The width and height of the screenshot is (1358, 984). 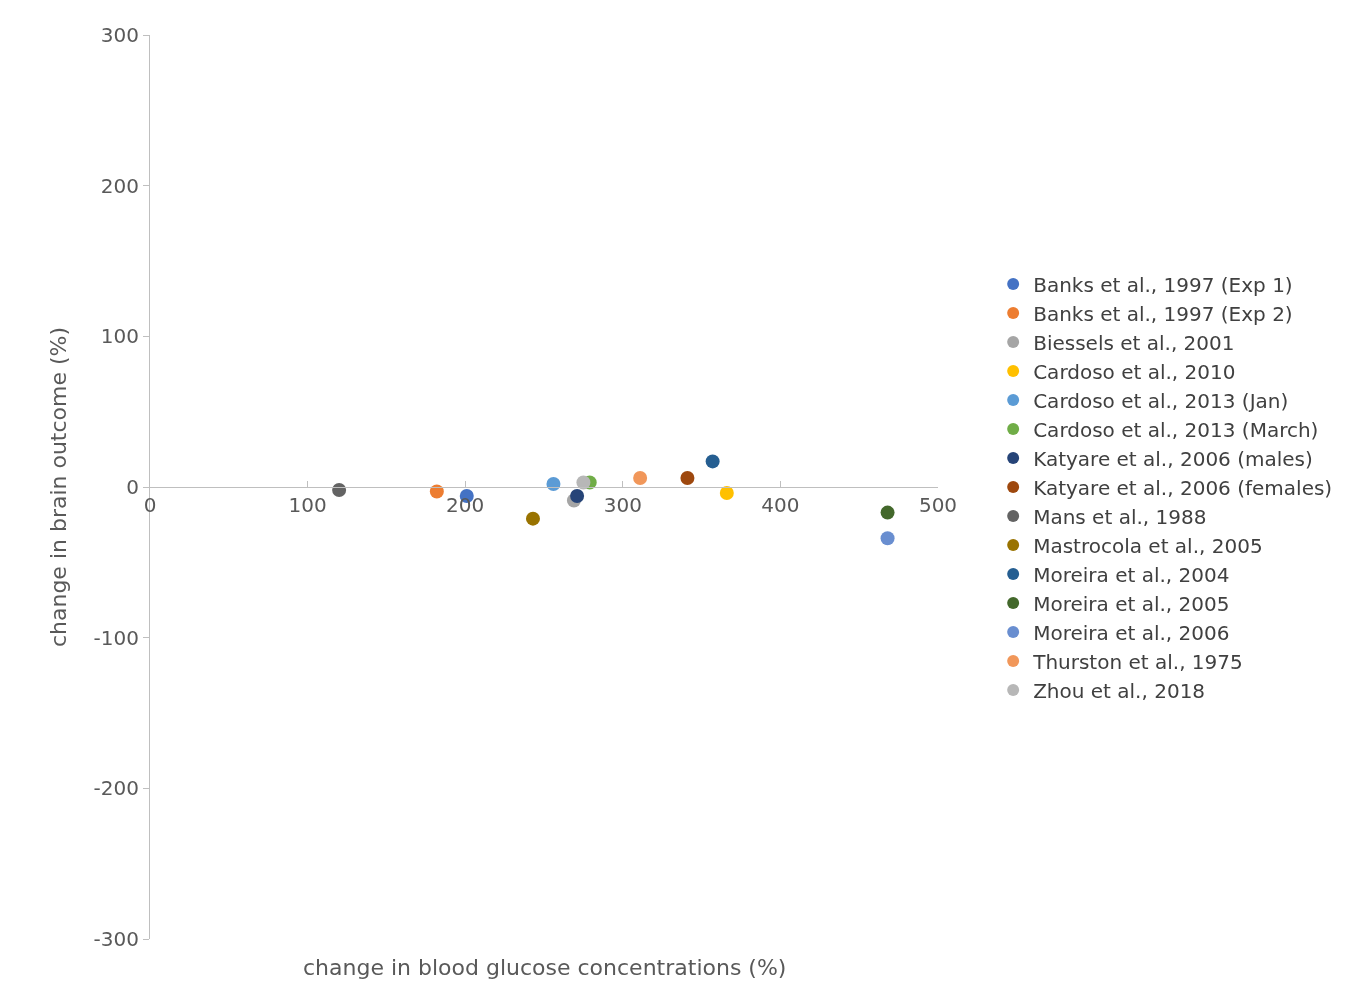 I want to click on legend-label: Mastrocola et al., 2005, so click(x=1148, y=545).